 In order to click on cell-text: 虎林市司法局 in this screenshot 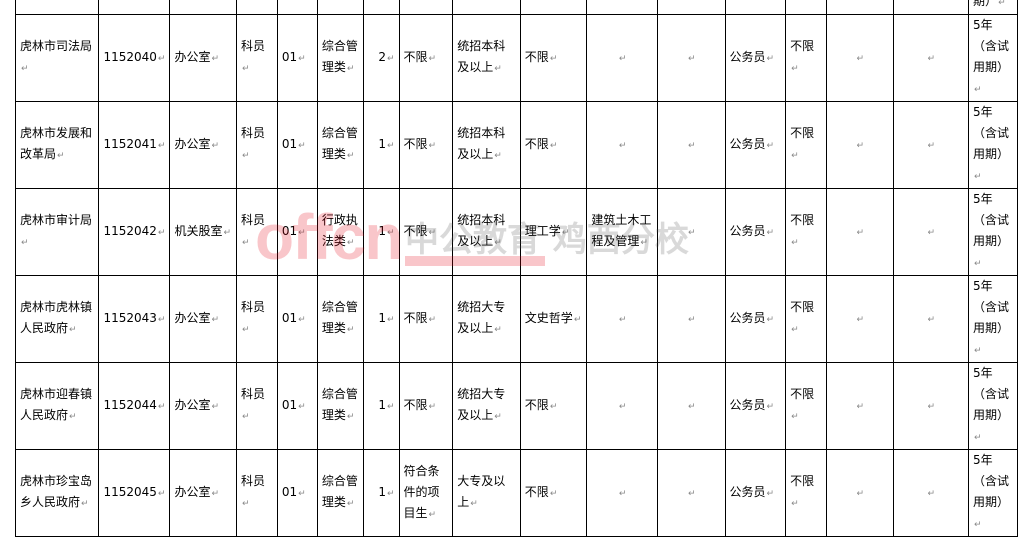, I will do `click(56, 56)`.